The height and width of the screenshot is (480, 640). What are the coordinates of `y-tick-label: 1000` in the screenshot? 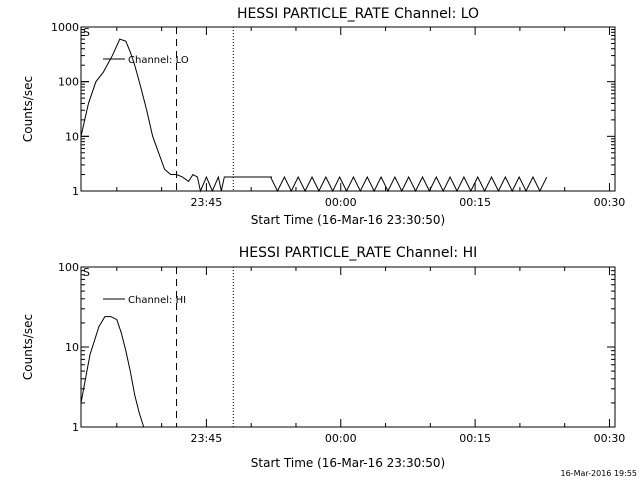 It's located at (65, 27).